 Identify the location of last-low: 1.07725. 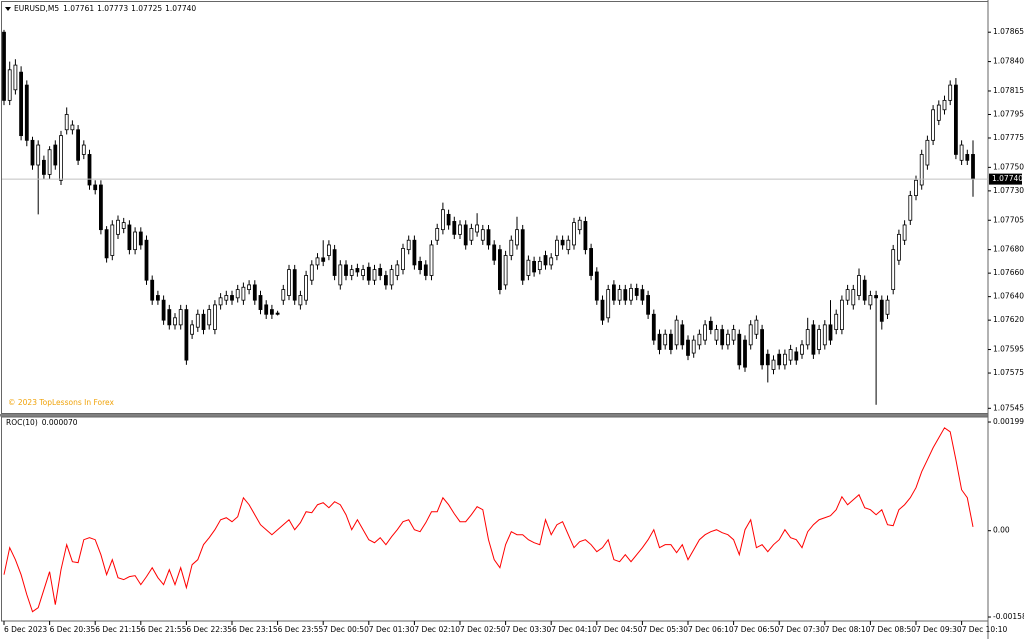
(146, 8).